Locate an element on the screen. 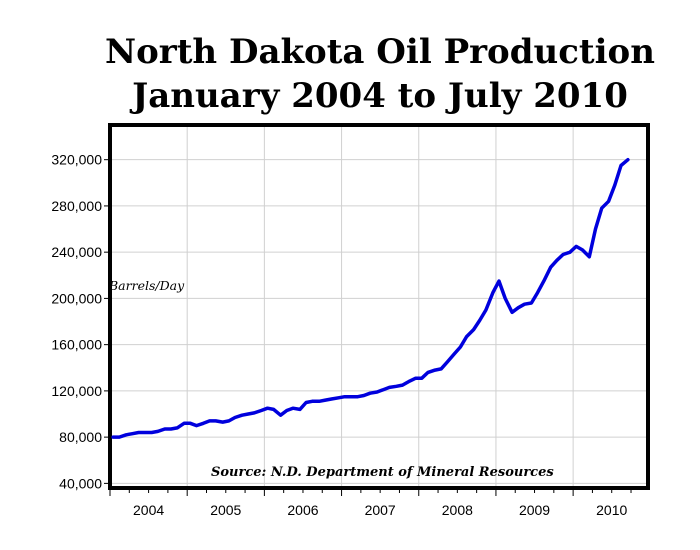 Image resolution: width=700 pixels, height=550 pixels. y-tick-label: 200,000 is located at coordinates (76, 298).